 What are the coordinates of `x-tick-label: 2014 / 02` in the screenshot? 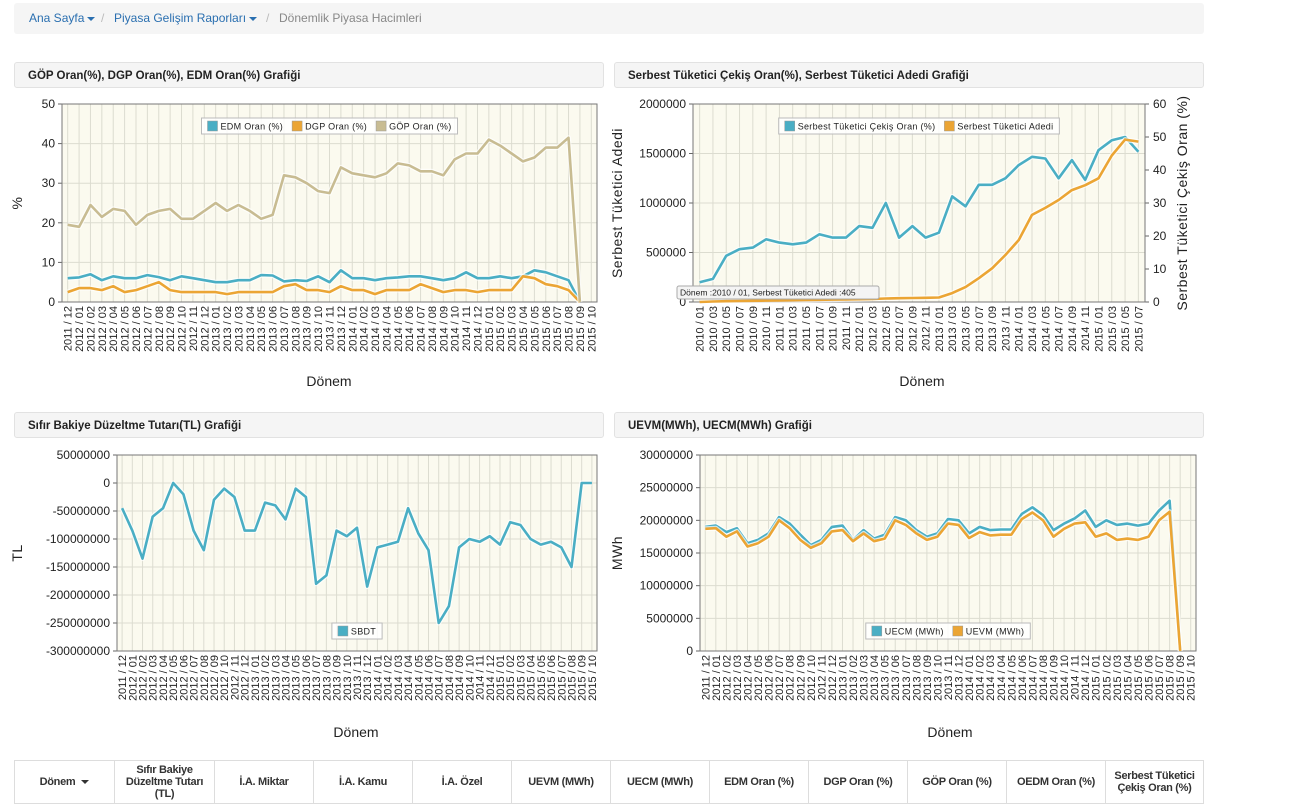 It's located at (981, 678).